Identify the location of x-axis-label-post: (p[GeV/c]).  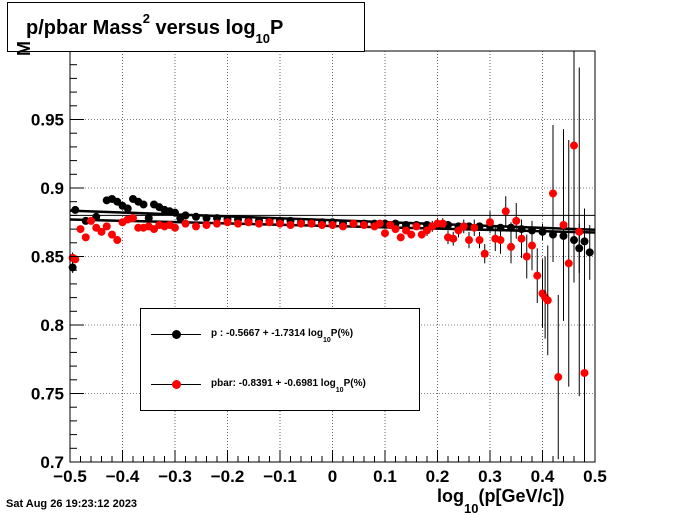
(521, 496).